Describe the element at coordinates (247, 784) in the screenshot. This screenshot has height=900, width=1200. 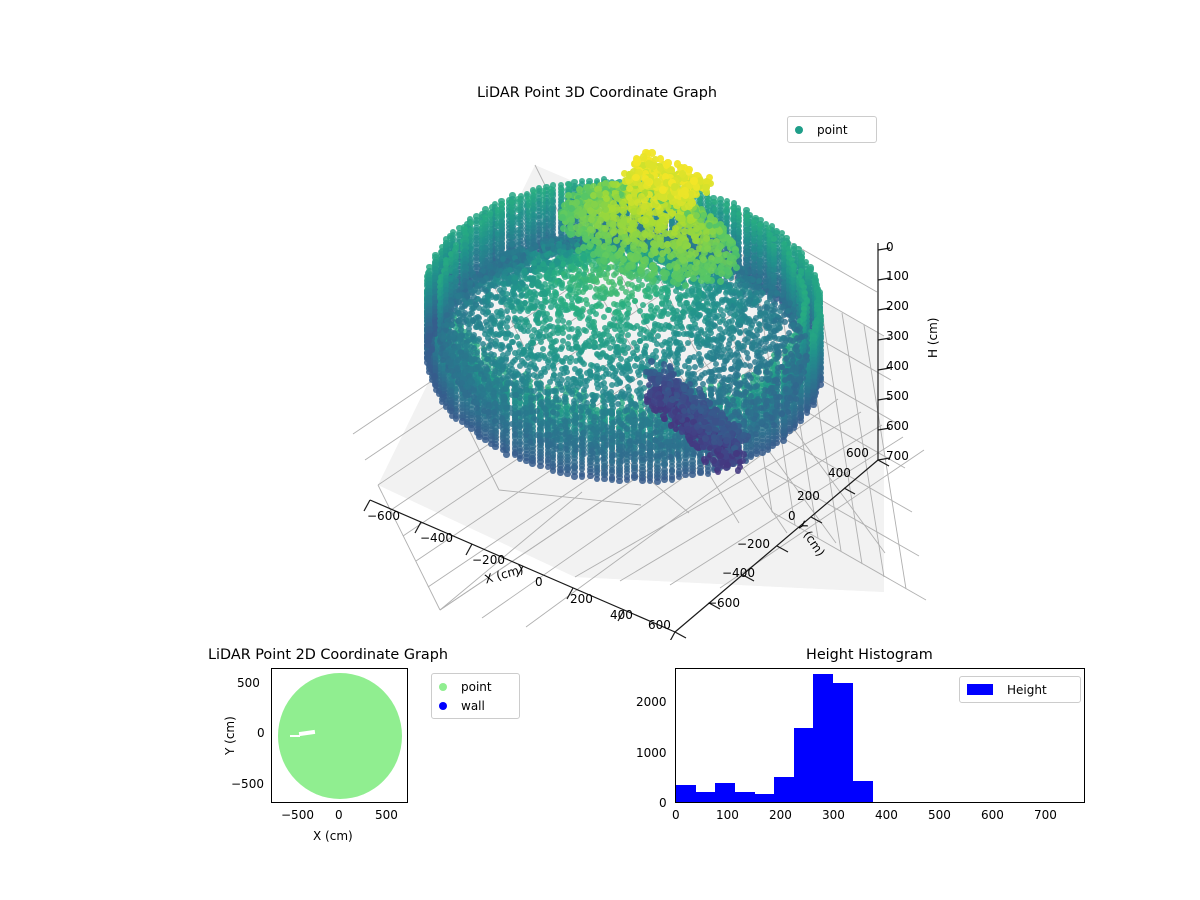
I see `plot2d-ytick-m500: −500` at that location.